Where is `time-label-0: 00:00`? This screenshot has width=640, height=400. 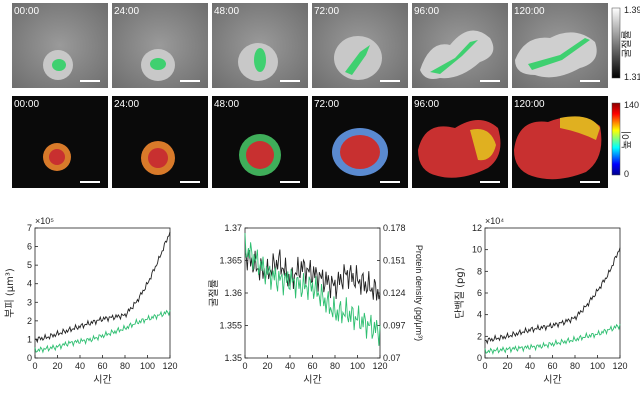
time-label-0: 00:00 is located at coordinates (26, 11).